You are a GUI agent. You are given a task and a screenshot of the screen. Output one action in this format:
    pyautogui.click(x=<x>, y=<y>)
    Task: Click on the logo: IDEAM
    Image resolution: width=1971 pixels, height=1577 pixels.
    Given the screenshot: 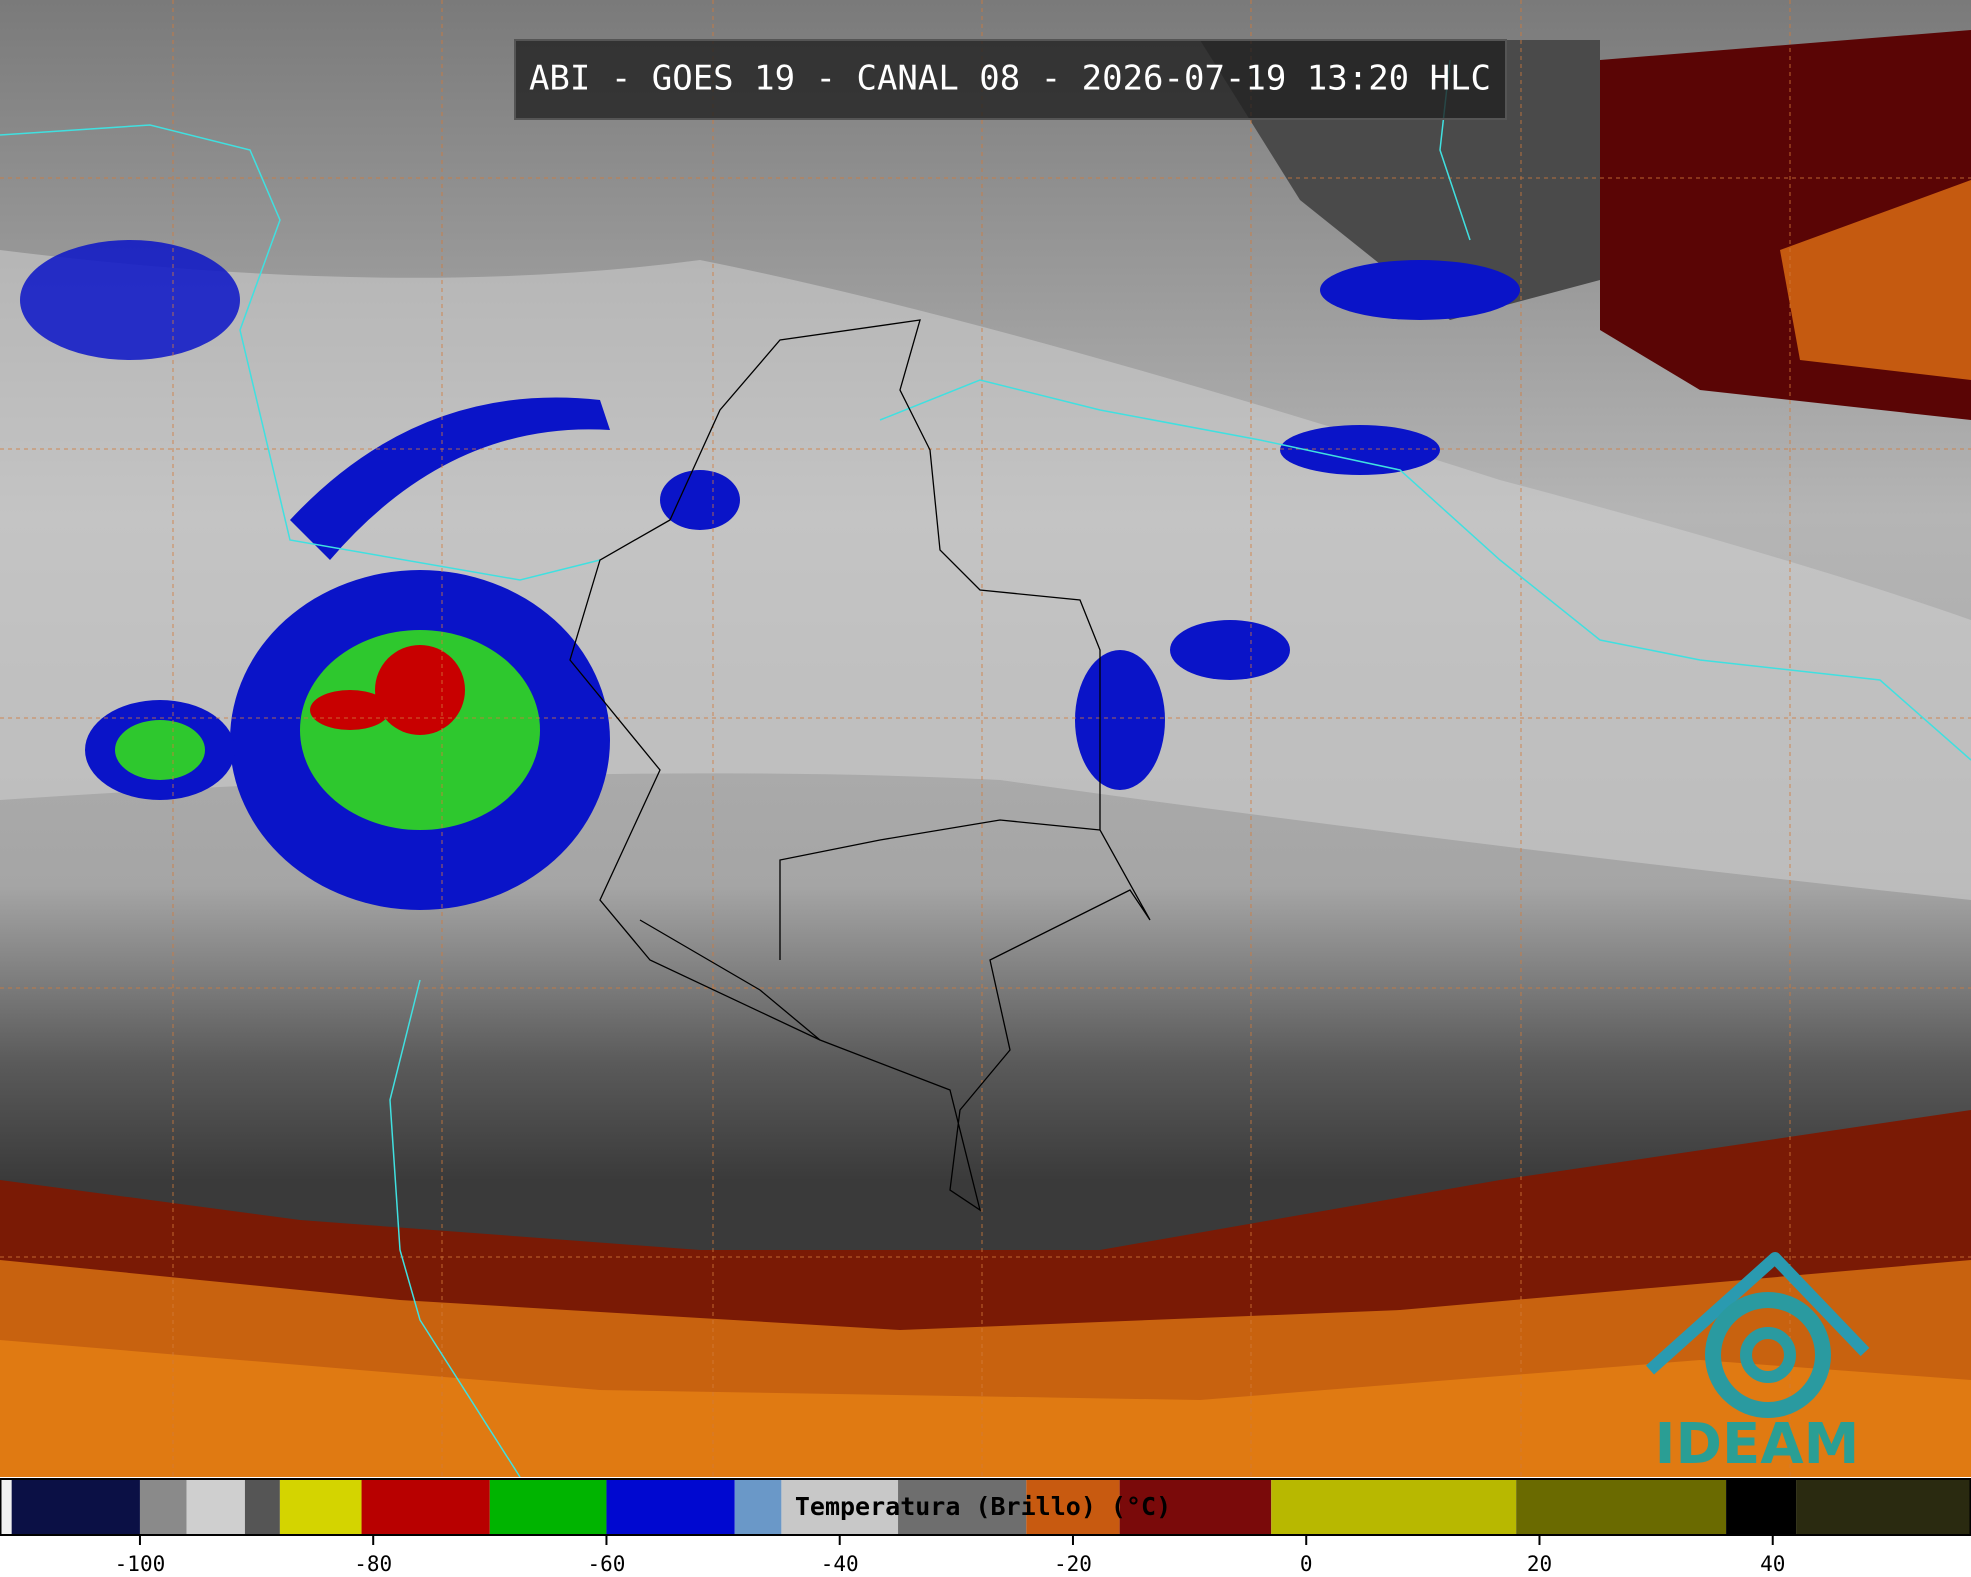 What is the action you would take?
    pyautogui.click(x=1757, y=1364)
    